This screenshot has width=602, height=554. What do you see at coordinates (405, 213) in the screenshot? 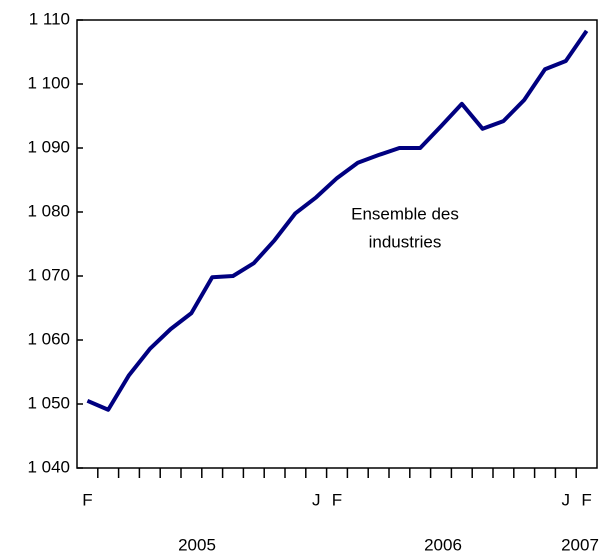
I see `annotation: Ensemble des` at bounding box center [405, 213].